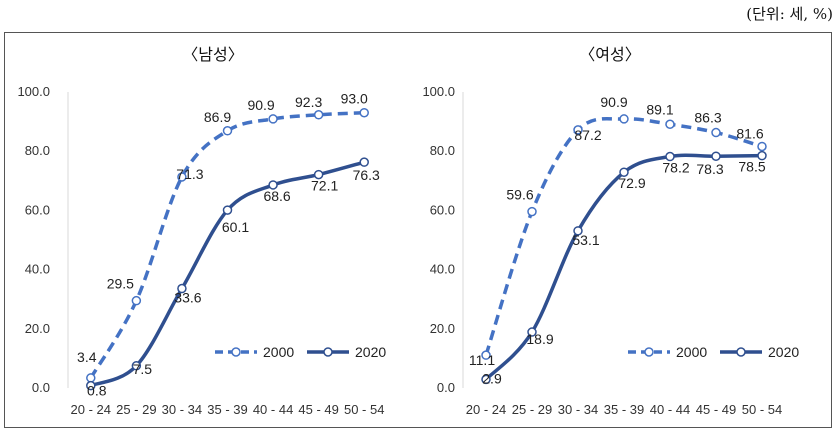 This screenshot has width=839, height=430. Describe the element at coordinates (675, 168) in the screenshot. I see `data-label-2020: 78.2` at that location.